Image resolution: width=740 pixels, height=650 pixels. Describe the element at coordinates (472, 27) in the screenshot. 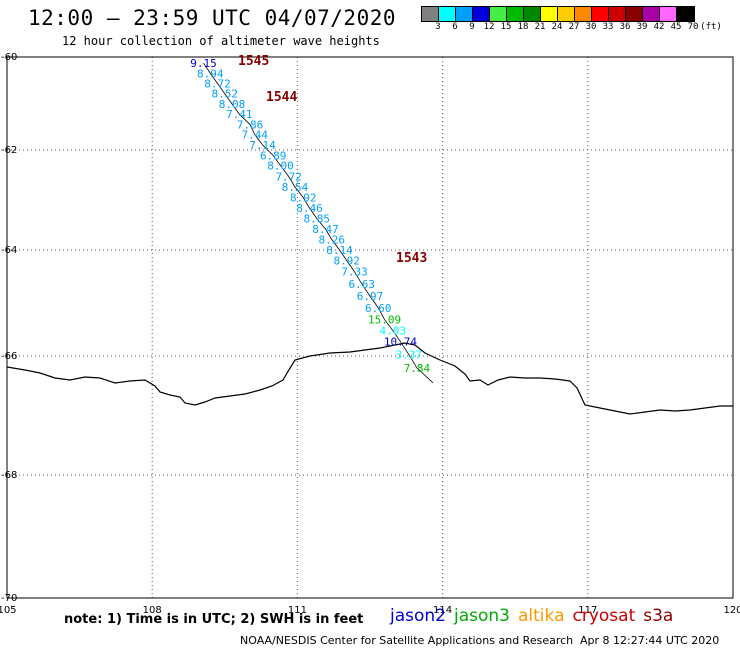

I see `legend-label: 9` at that location.